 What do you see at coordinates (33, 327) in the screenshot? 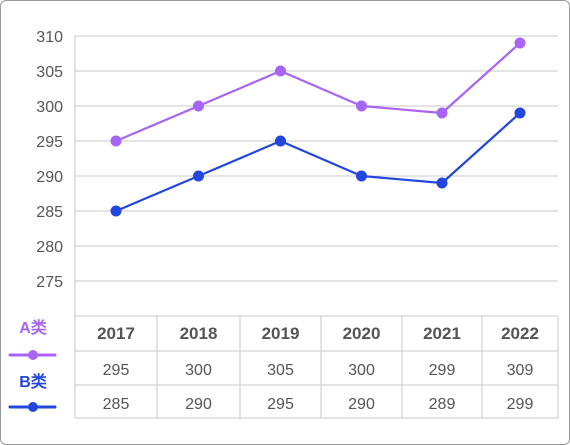
I see `legend-label: A类` at bounding box center [33, 327].